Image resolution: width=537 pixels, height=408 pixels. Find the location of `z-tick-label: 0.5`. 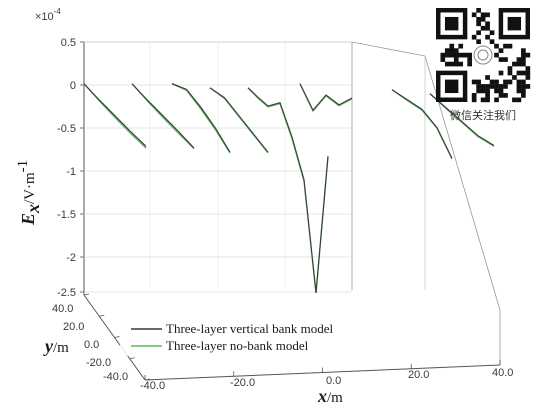

z-tick-label: 0.5 is located at coordinates (68, 43).